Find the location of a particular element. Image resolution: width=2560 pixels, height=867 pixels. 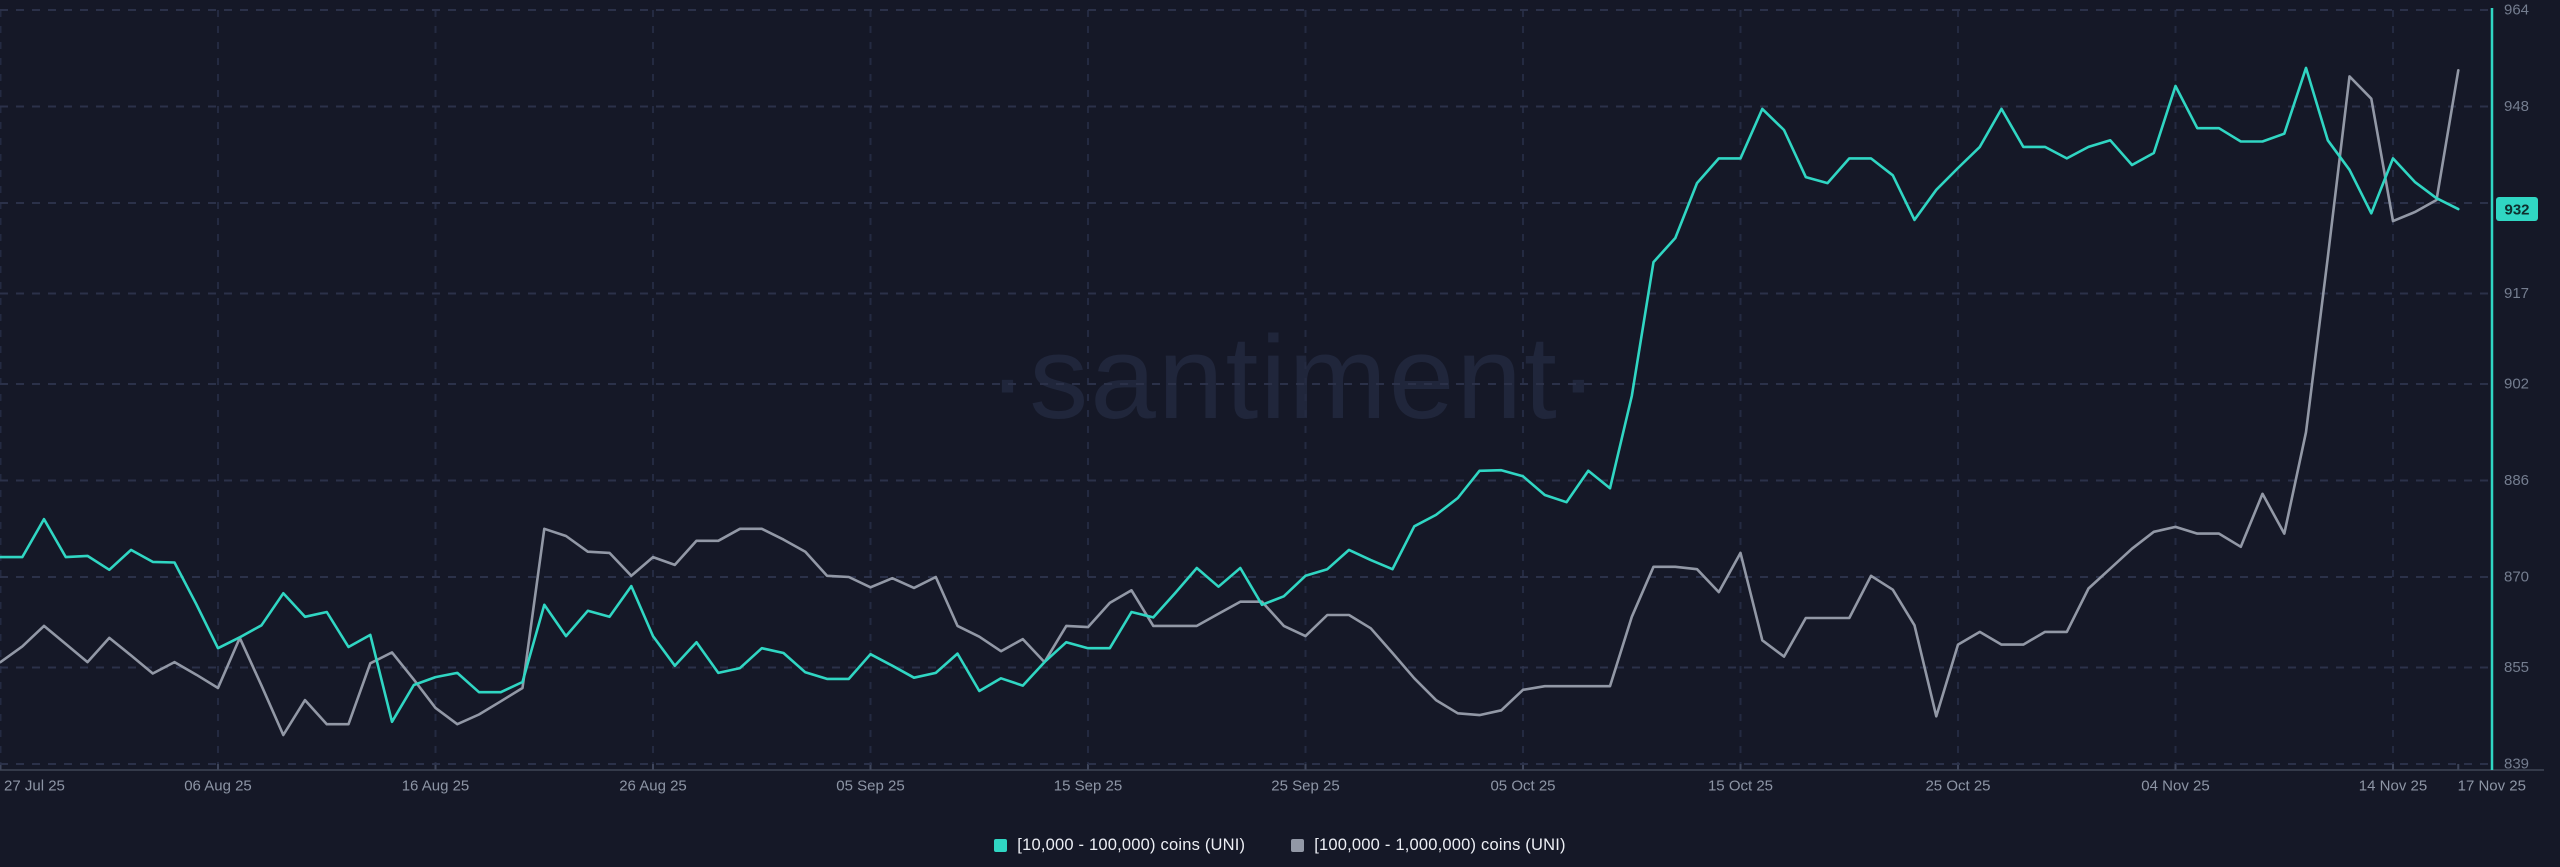

x-axis-label: 27 Jul 25 is located at coordinates (34, 786).